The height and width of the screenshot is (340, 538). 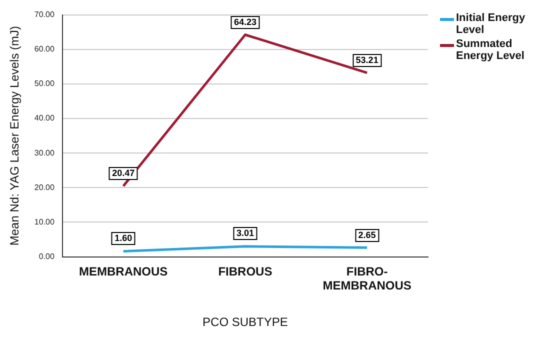 I want to click on data-label: 53.21, so click(x=367, y=60).